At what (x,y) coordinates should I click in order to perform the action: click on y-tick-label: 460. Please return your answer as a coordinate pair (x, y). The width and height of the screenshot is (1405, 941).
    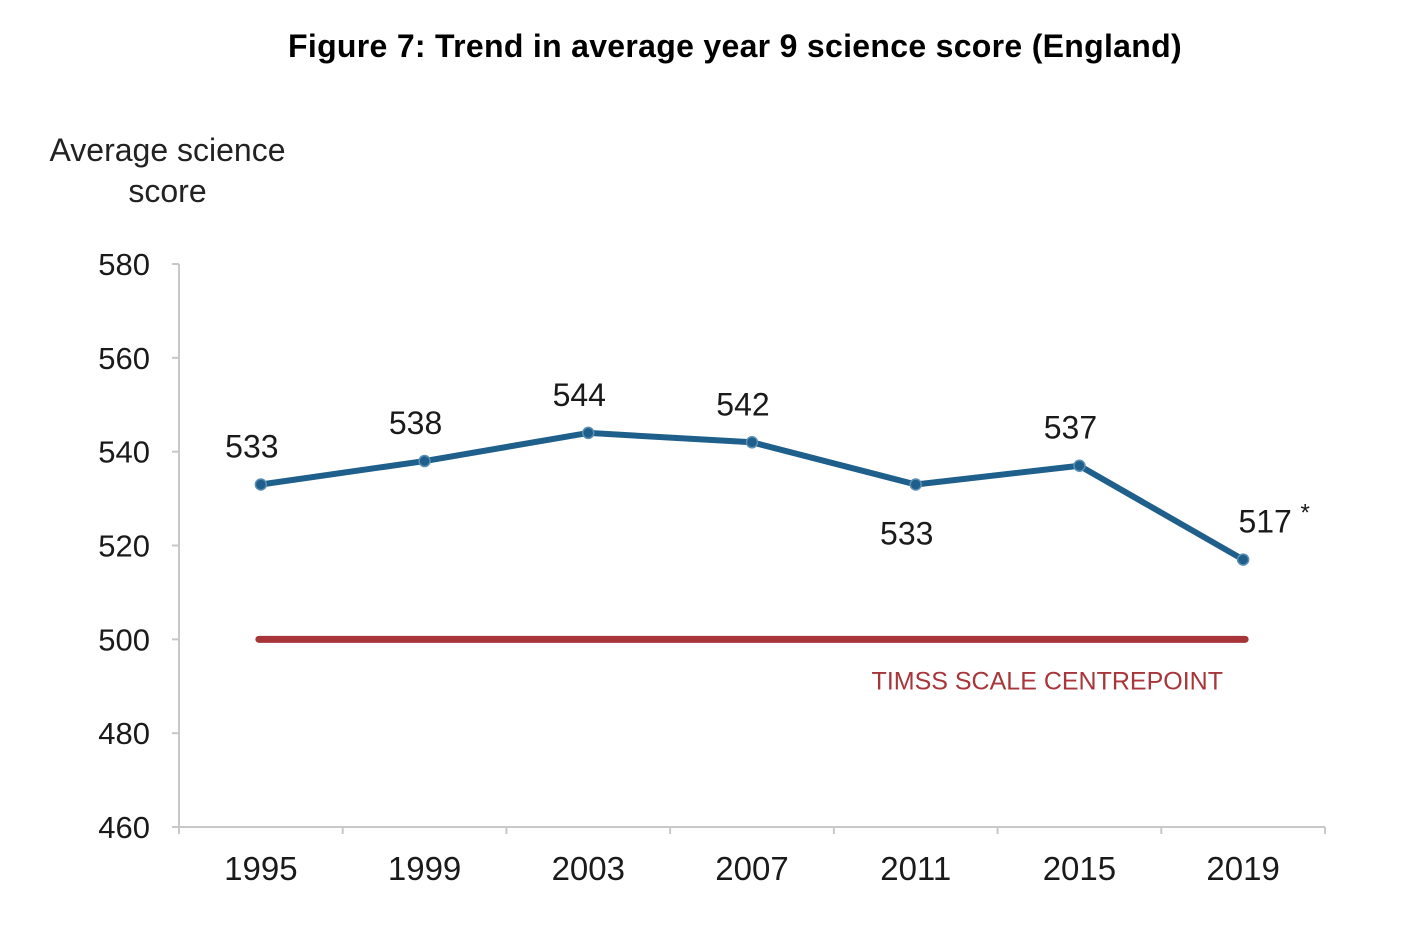
    Looking at the image, I should click on (124, 827).